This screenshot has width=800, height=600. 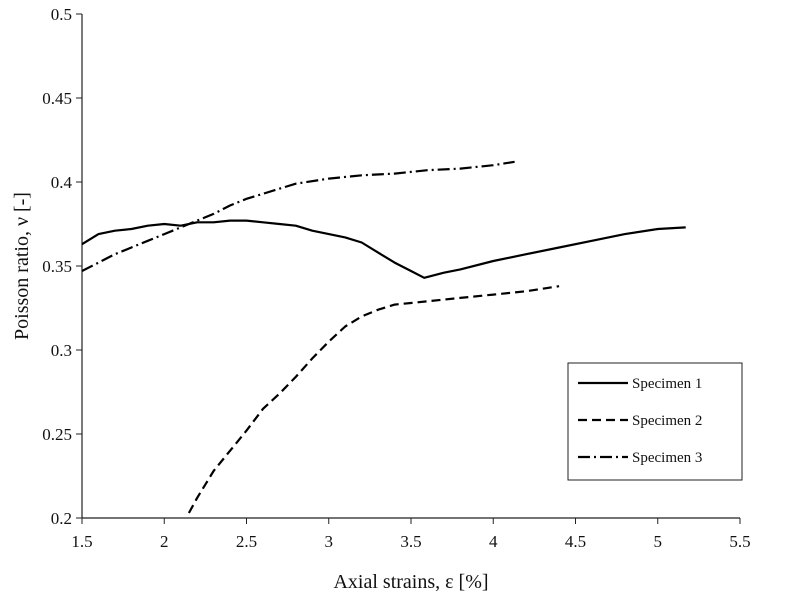 What do you see at coordinates (410, 541) in the screenshot?
I see `x-tick-label: 3.5` at bounding box center [410, 541].